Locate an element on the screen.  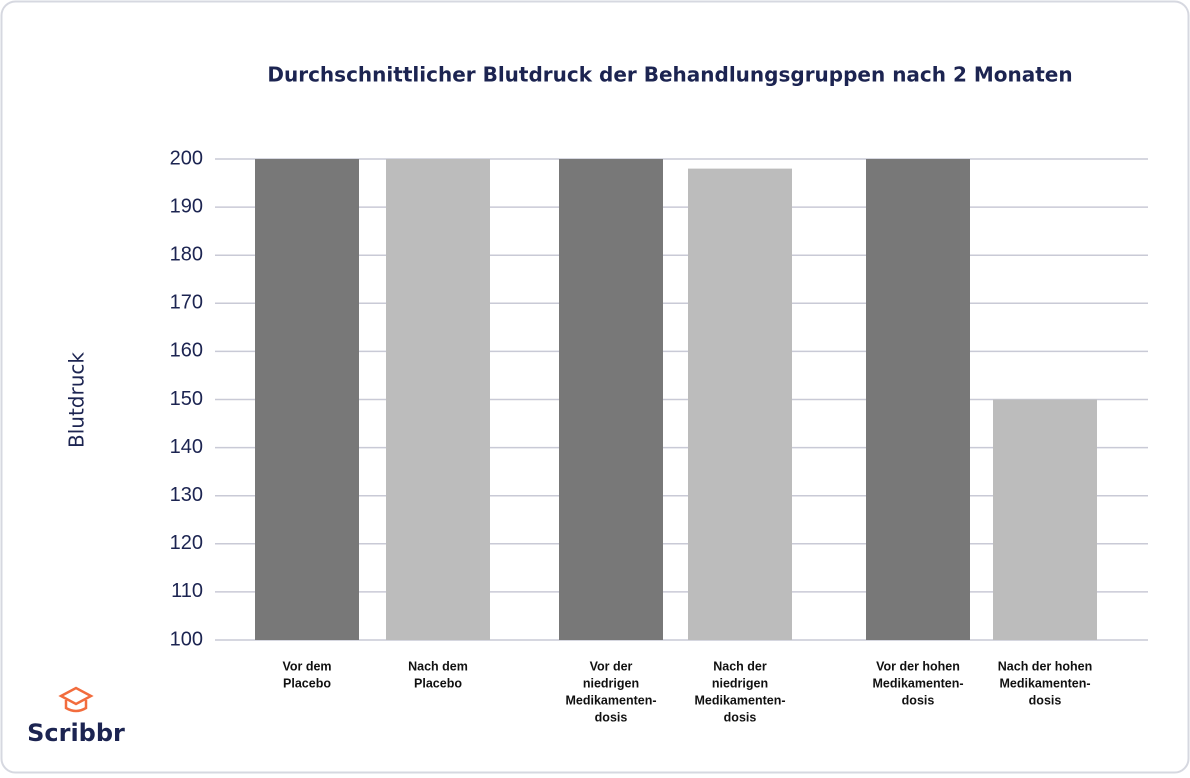
y-tick-label: 150 is located at coordinates (186, 399).